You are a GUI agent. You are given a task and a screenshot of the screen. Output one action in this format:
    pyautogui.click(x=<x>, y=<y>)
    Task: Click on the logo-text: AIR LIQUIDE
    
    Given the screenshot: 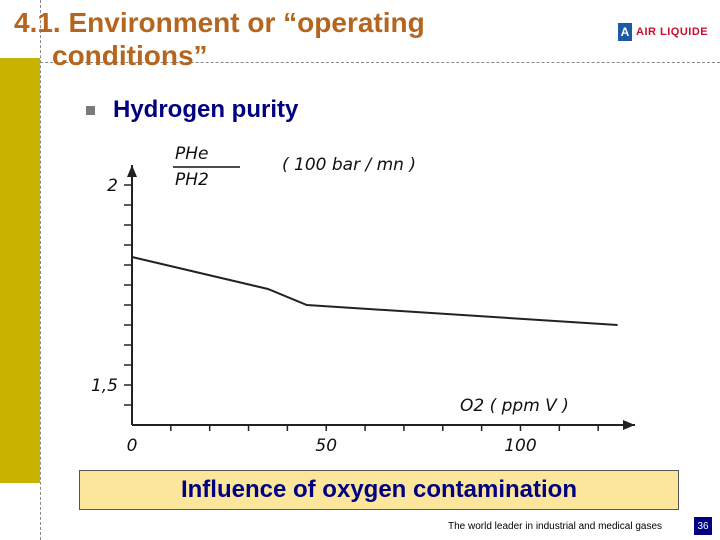 What is the action you would take?
    pyautogui.click(x=672, y=32)
    